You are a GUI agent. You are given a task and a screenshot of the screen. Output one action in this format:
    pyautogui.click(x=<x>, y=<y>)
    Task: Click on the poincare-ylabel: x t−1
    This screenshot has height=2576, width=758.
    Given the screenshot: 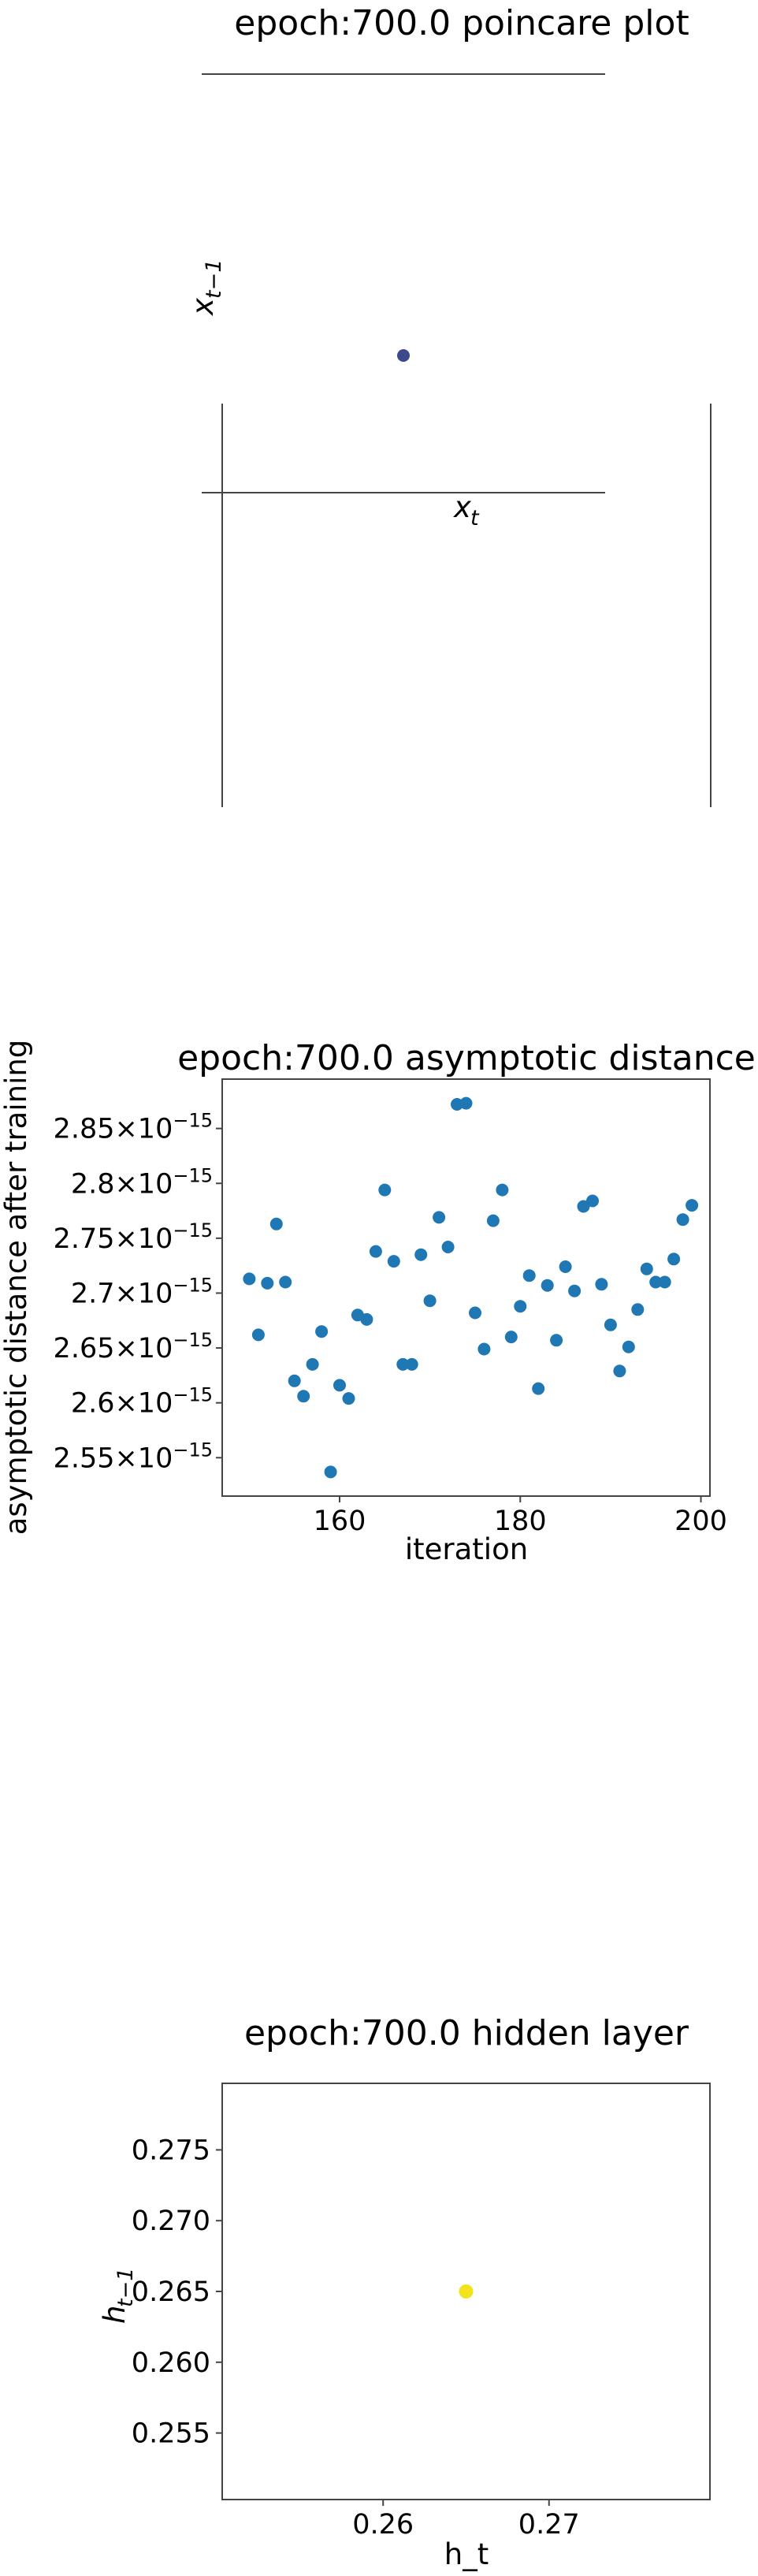 What is the action you would take?
    pyautogui.click(x=206, y=287)
    